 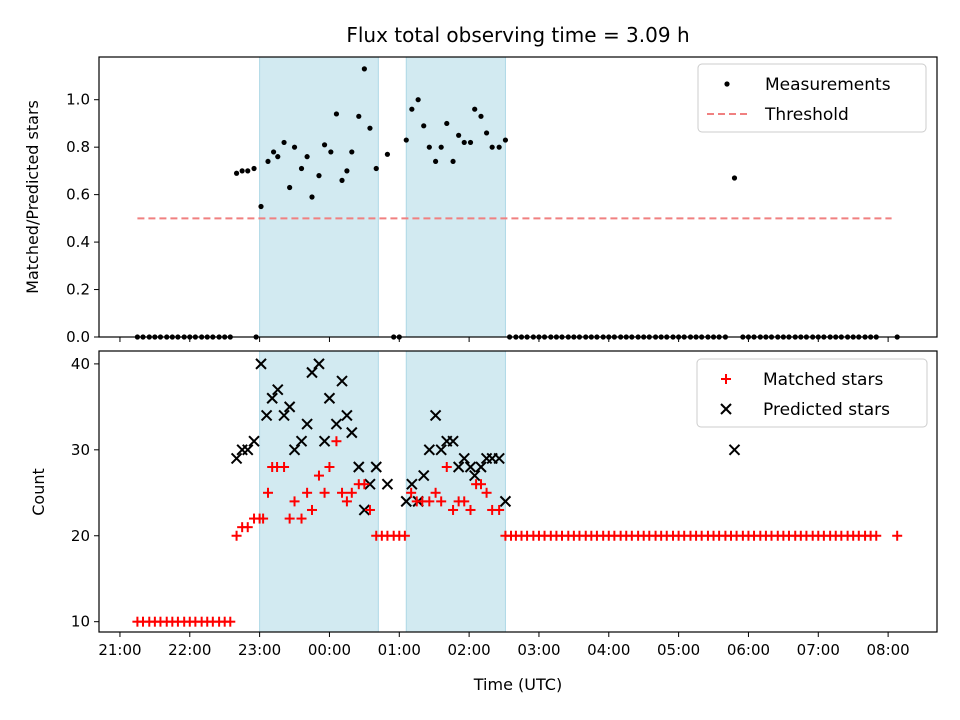 What do you see at coordinates (812, 393) in the screenshot?
I see `bottom-legend: Matched stars Predicted stars` at bounding box center [812, 393].